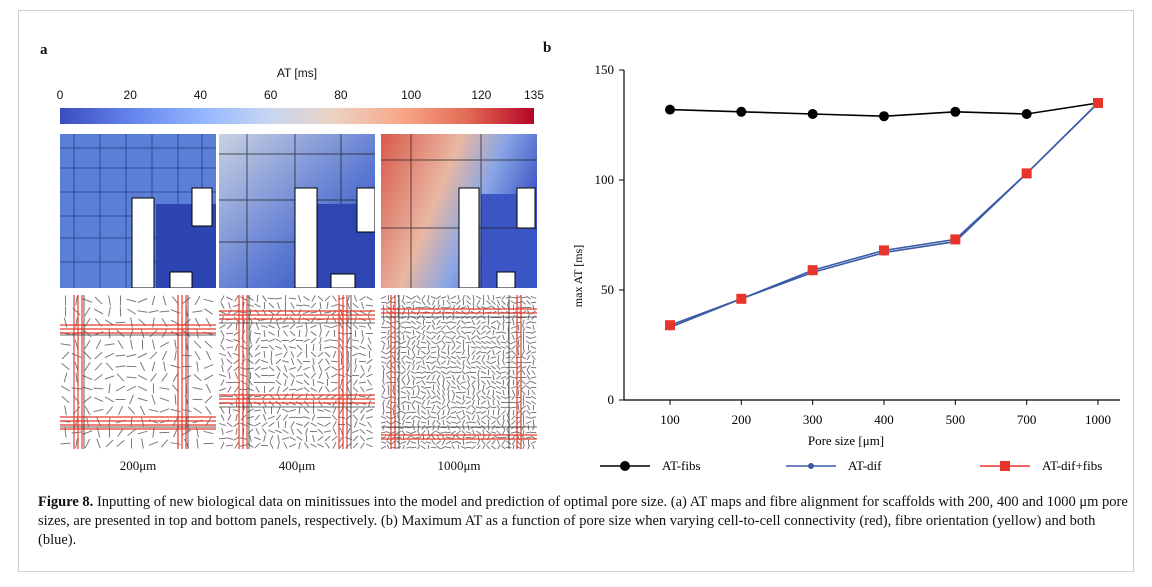 This screenshot has width=1152, height=587. Describe the element at coordinates (66, 502) in the screenshot. I see `caption-label: Figure 8.` at that location.